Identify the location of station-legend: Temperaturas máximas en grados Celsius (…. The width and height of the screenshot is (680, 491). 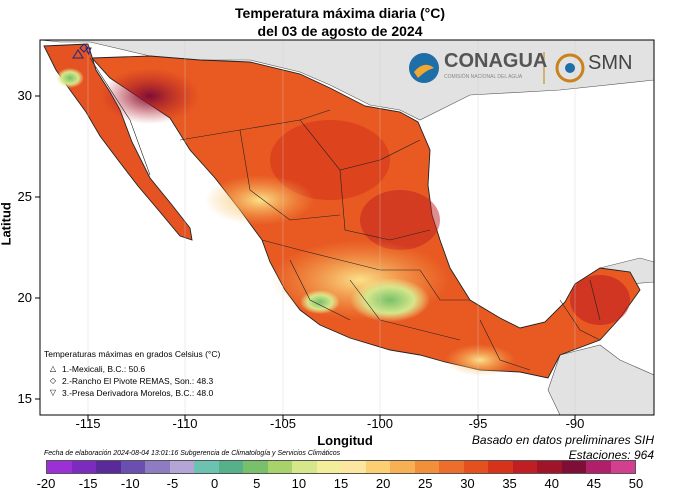
(174, 373).